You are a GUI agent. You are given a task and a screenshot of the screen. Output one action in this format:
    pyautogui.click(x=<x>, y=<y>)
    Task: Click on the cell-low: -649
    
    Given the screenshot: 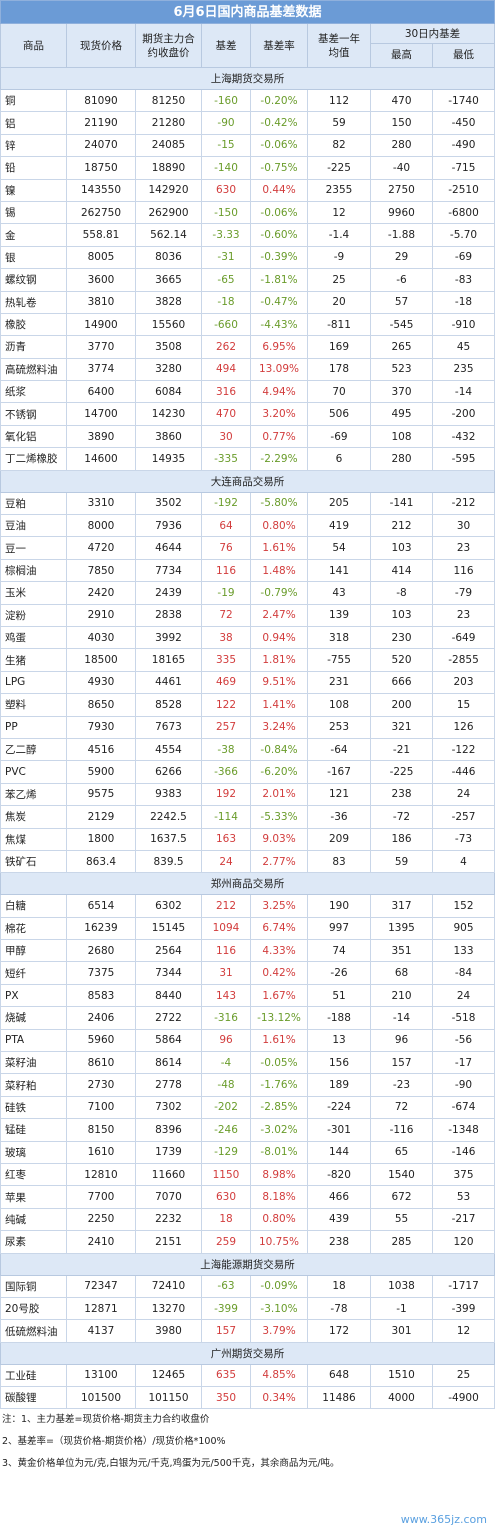 What is the action you would take?
    pyautogui.click(x=464, y=637)
    